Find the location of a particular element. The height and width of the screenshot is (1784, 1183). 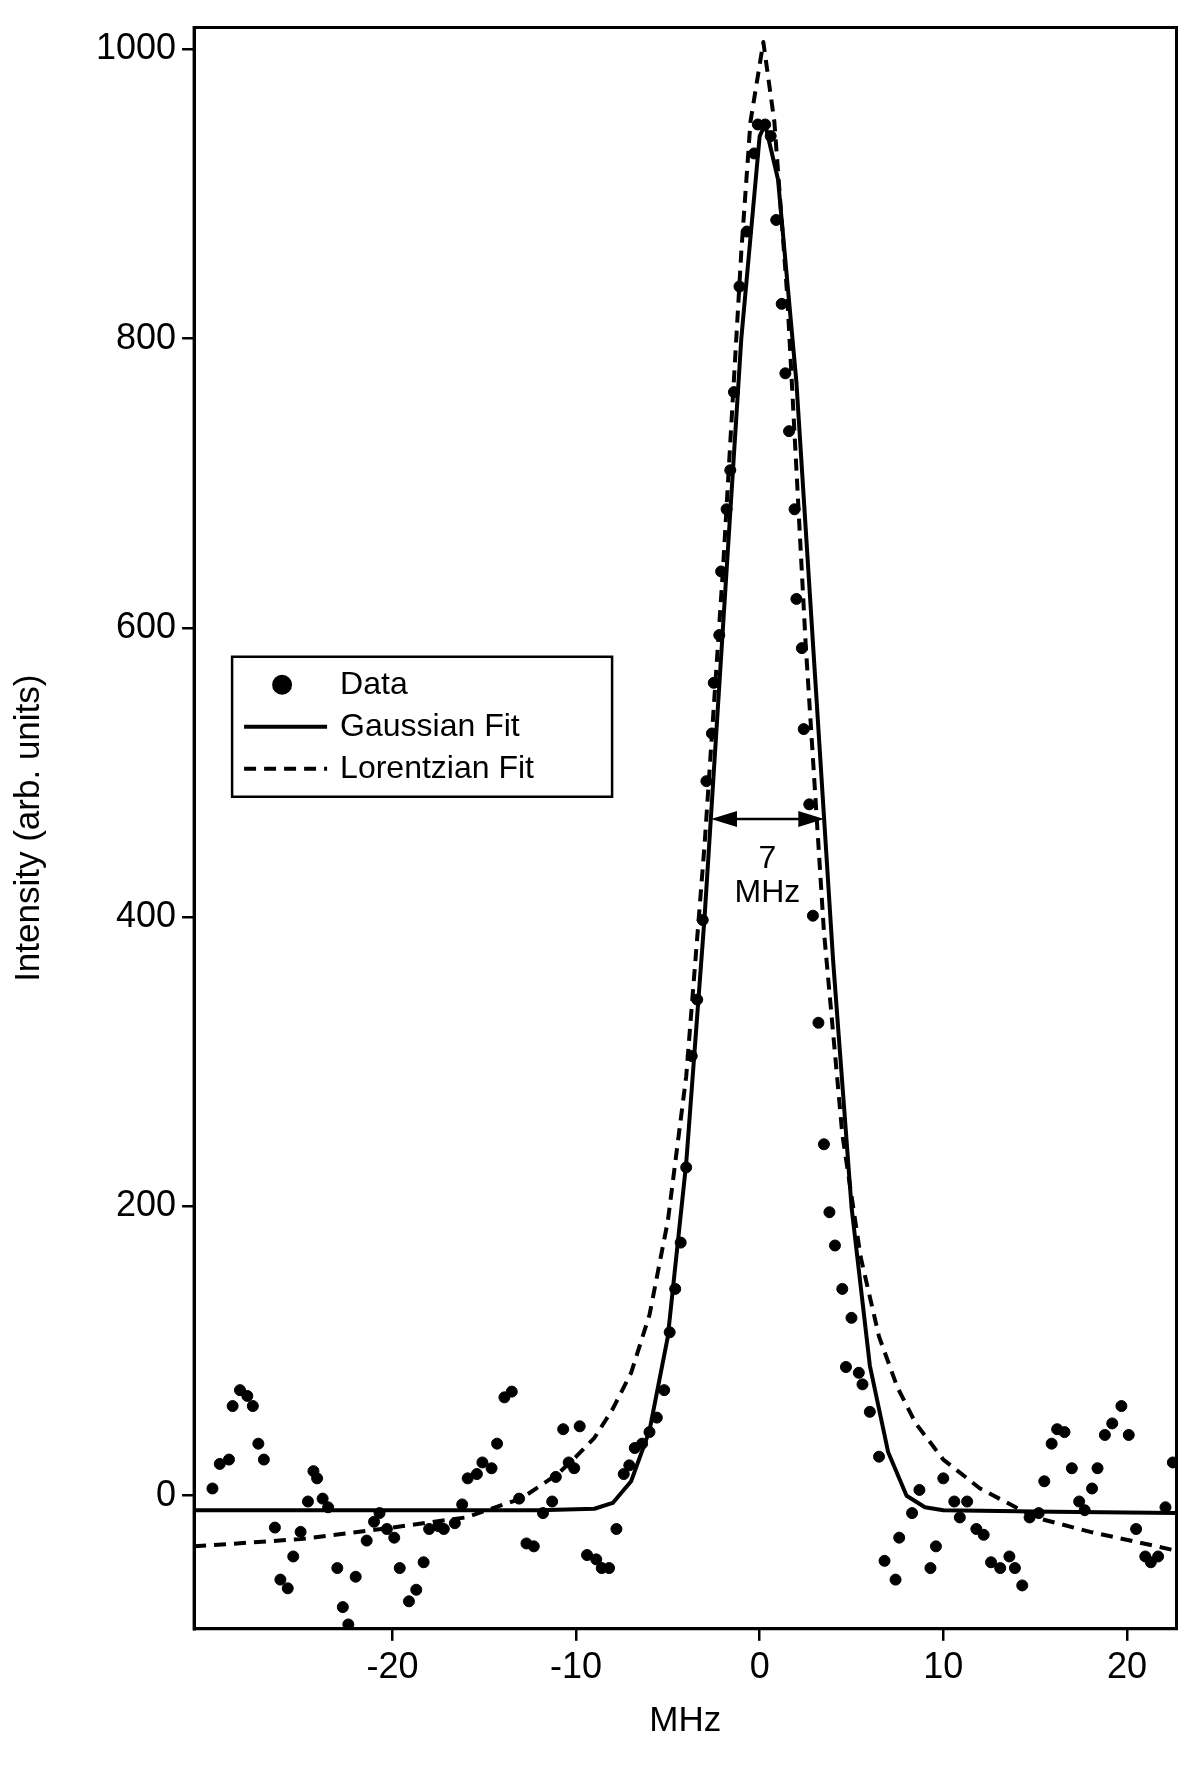

x-tick-label: 0 is located at coordinates (759, 1666).